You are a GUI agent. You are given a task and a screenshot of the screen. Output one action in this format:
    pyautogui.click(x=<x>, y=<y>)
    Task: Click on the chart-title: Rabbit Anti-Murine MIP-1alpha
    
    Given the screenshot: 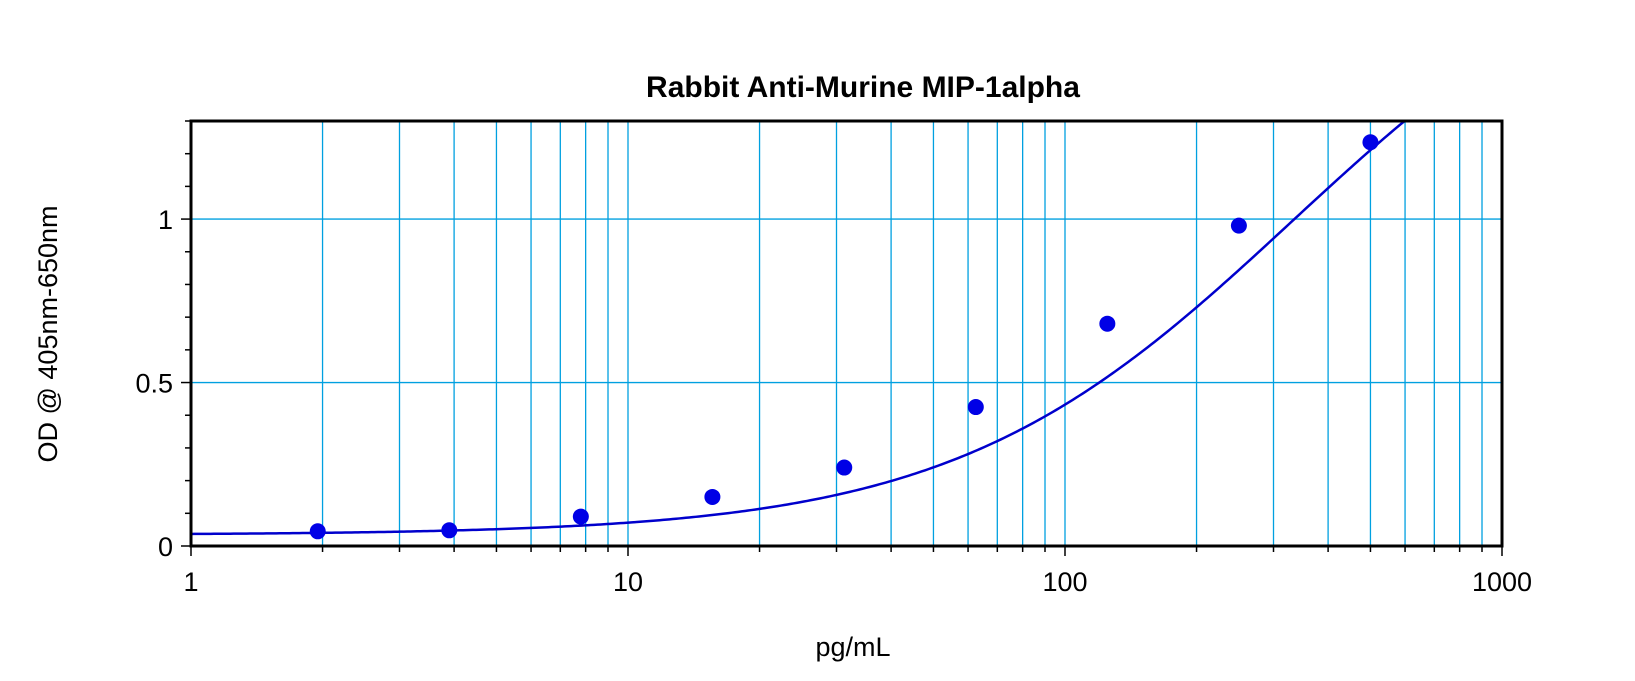 What is the action you would take?
    pyautogui.click(x=863, y=87)
    